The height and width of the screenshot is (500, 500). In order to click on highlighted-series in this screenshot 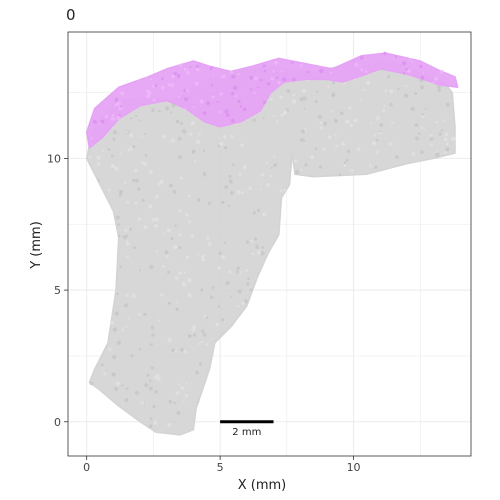, I will do `click(272, 100)`.